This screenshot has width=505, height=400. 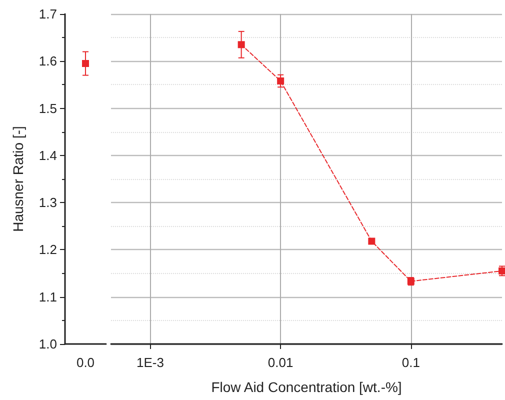 I want to click on y-tick-label: 1.2, so click(x=47, y=250).